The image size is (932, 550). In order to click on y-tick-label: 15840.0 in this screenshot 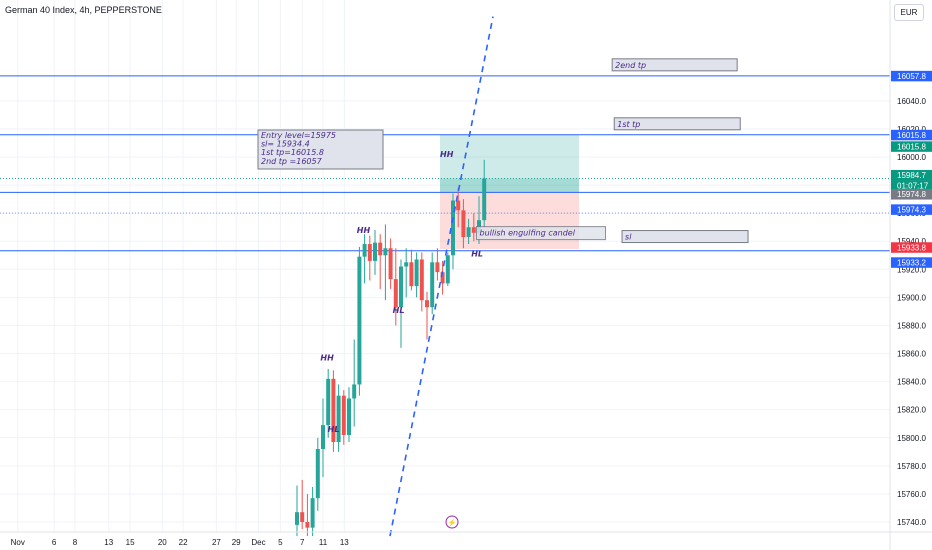, I will do `click(911, 382)`.